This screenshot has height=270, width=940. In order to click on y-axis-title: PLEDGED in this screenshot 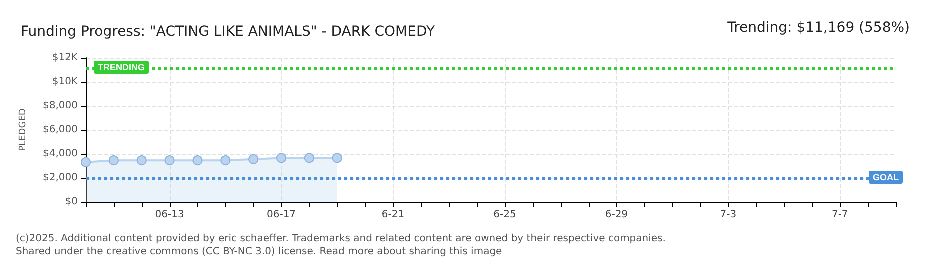, I will do `click(23, 130)`.